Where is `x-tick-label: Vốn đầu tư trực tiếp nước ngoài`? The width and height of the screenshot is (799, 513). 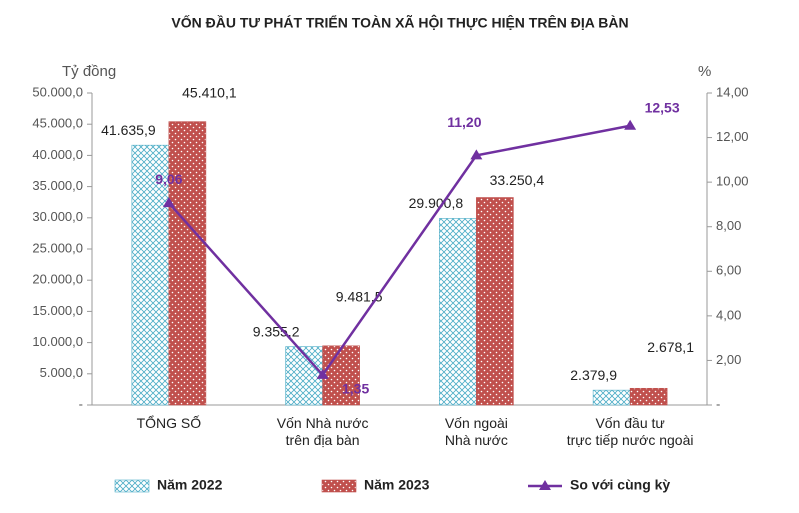
x-tick-label: Vốn đầu tư trực tiếp nước ngoài is located at coordinates (630, 431).